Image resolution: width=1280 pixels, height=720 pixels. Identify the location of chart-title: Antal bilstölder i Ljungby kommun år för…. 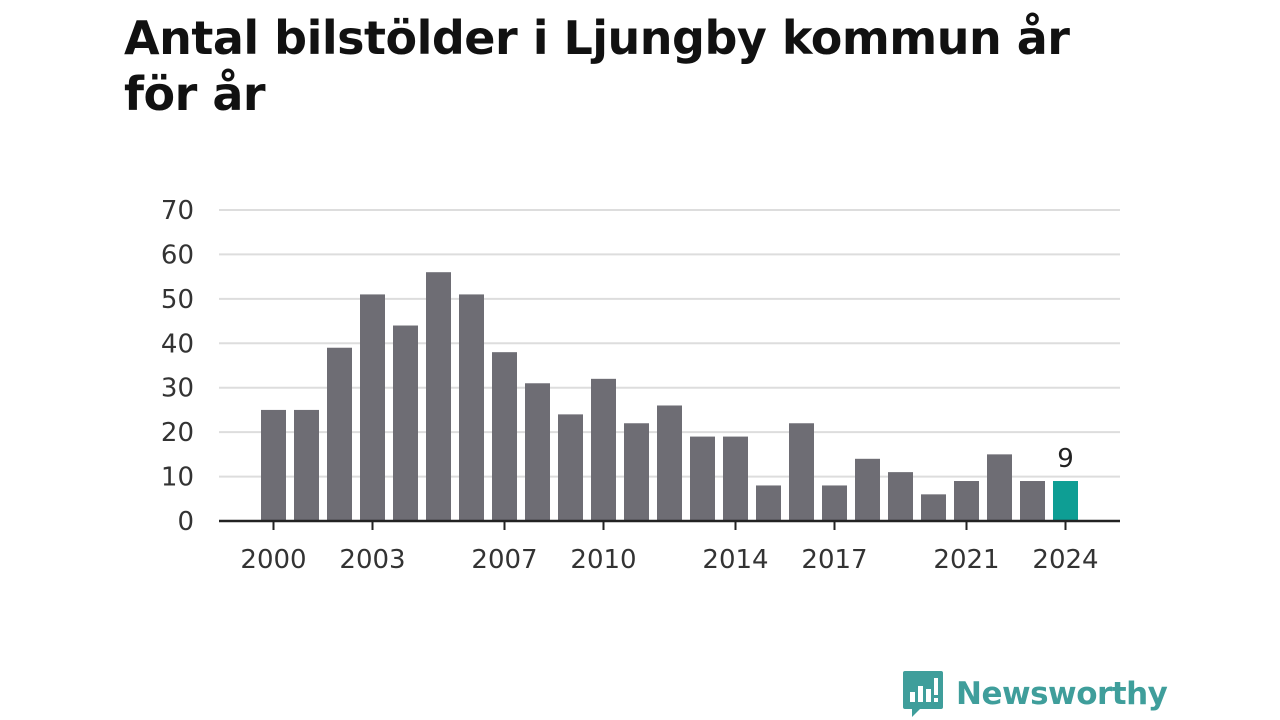
(597, 66).